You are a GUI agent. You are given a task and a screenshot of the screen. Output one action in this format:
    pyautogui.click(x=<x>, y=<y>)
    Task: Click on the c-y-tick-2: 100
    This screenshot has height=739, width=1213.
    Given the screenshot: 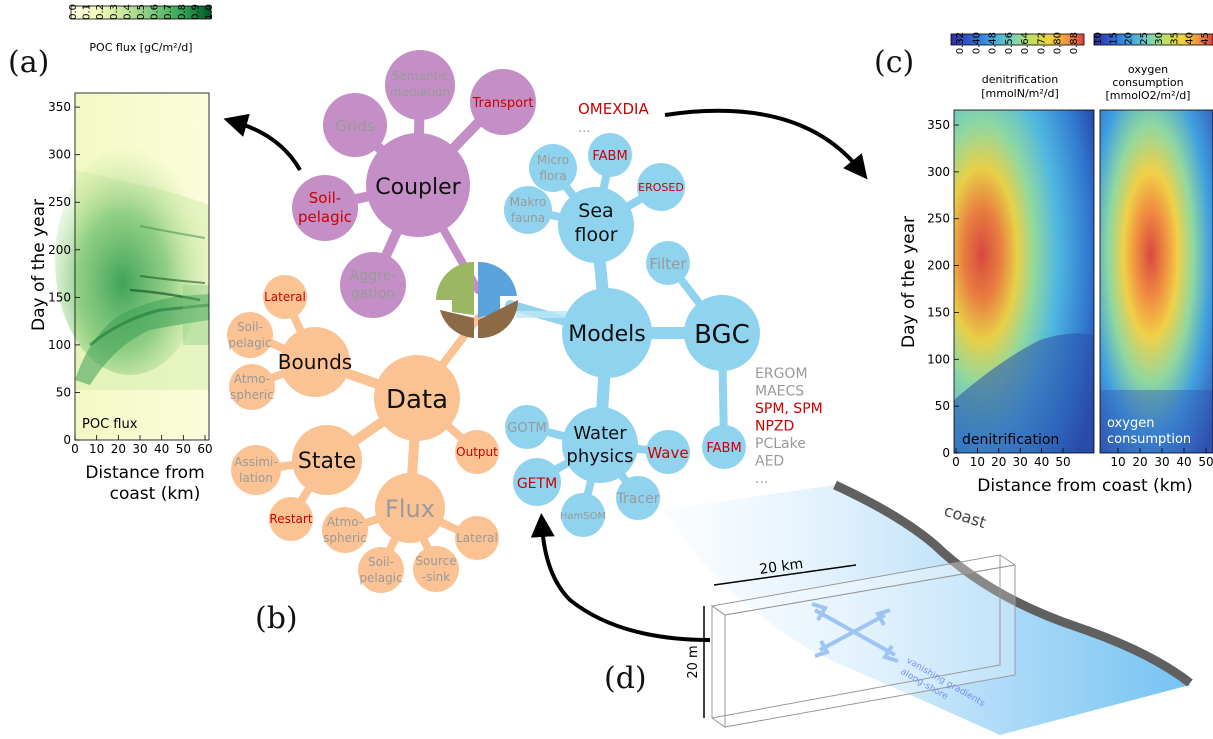 What is the action you would take?
    pyautogui.click(x=938, y=359)
    